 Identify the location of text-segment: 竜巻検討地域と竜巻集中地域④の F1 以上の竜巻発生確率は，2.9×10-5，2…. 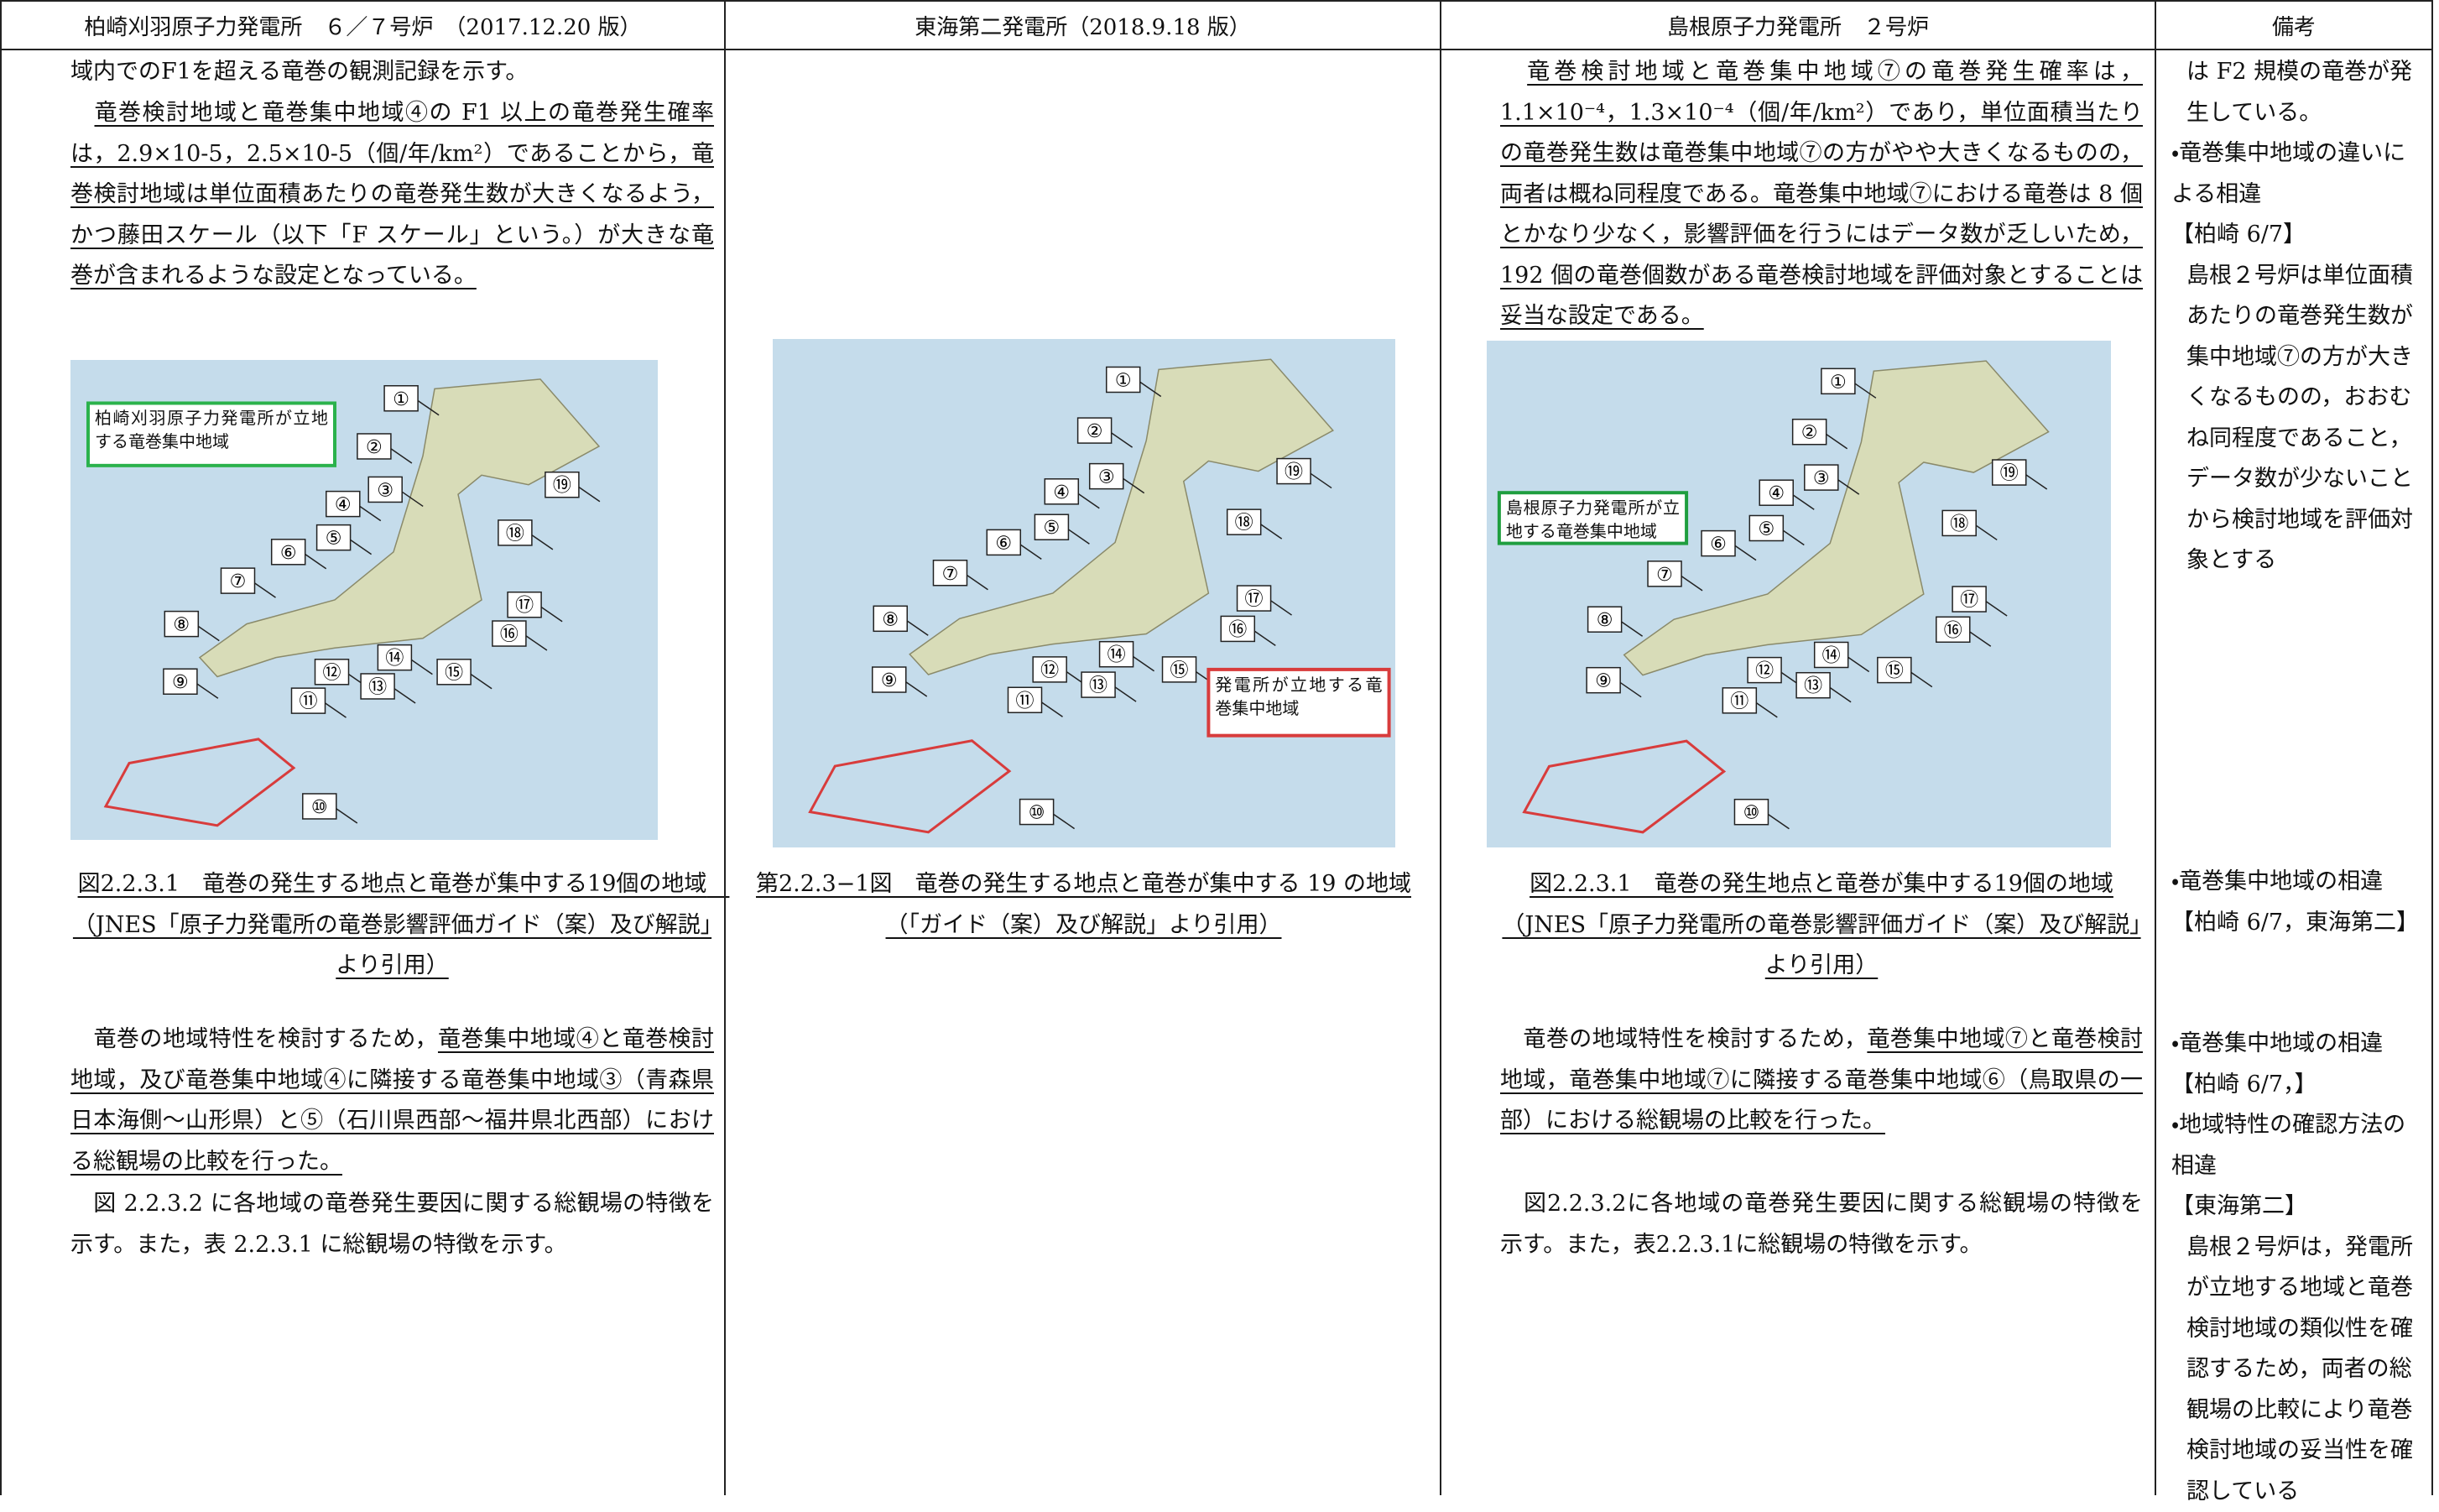
(392, 195).